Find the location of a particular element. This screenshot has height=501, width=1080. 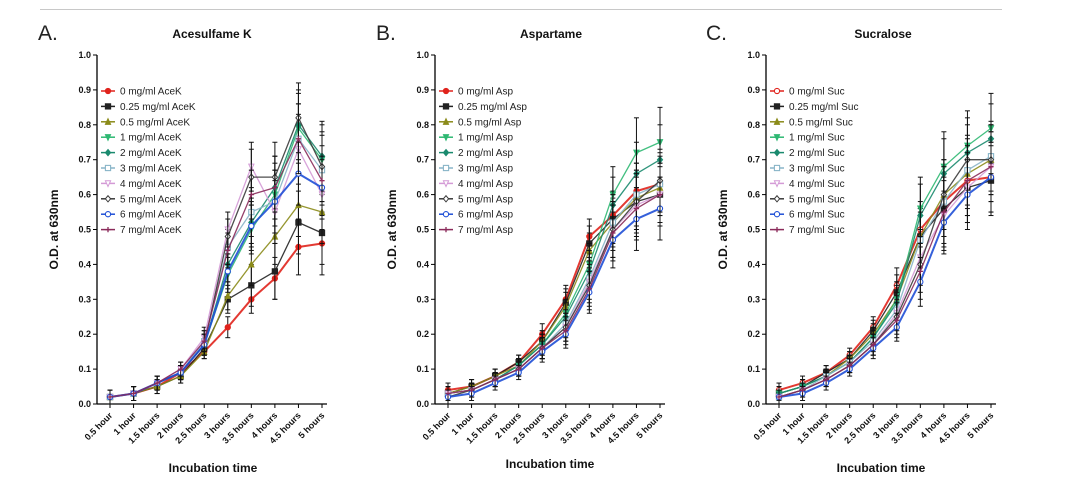

legend-entry: 0 mg/ml Asp is located at coordinates (485, 92).